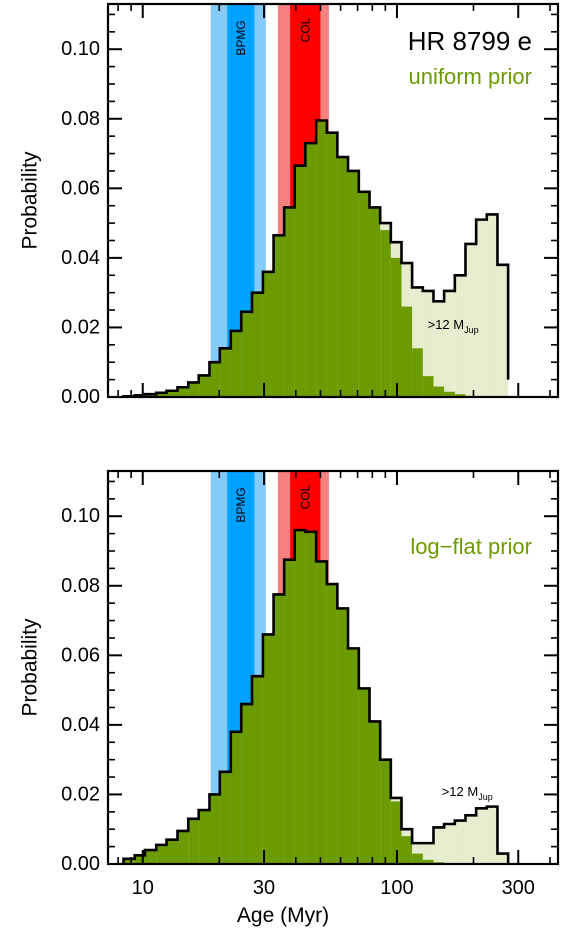  I want to click on chart-subtitle: uniform prior, so click(470, 76).